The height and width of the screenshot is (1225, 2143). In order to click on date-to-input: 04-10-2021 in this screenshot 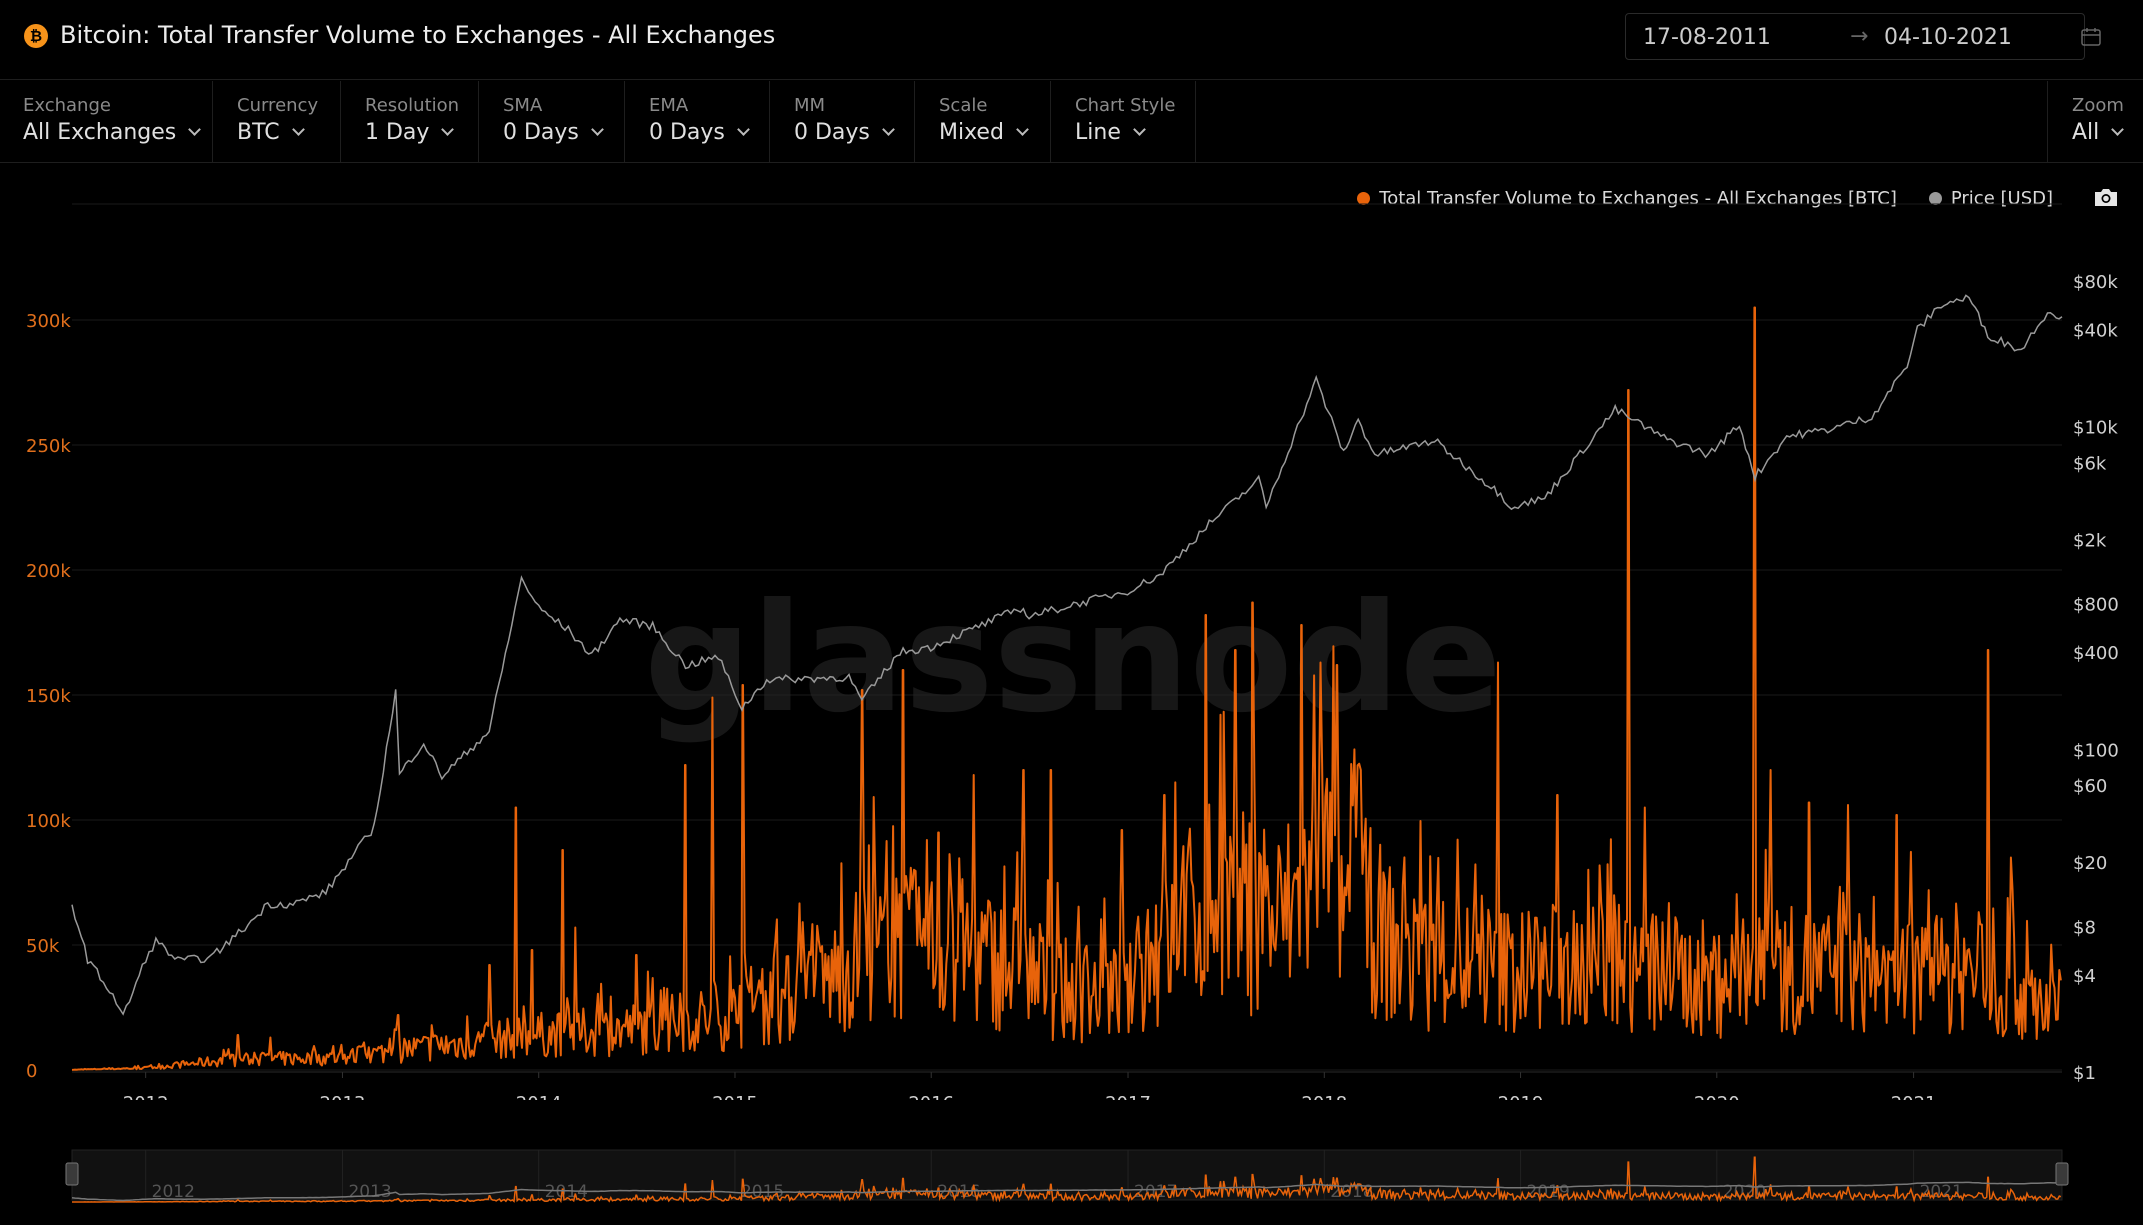, I will do `click(1948, 37)`.